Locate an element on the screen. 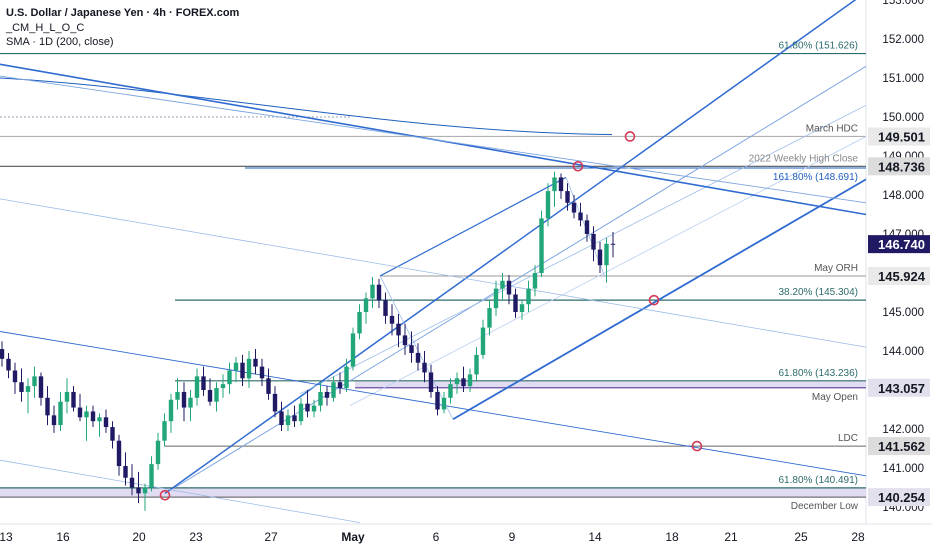  x-tick-label: 16 is located at coordinates (63, 537).